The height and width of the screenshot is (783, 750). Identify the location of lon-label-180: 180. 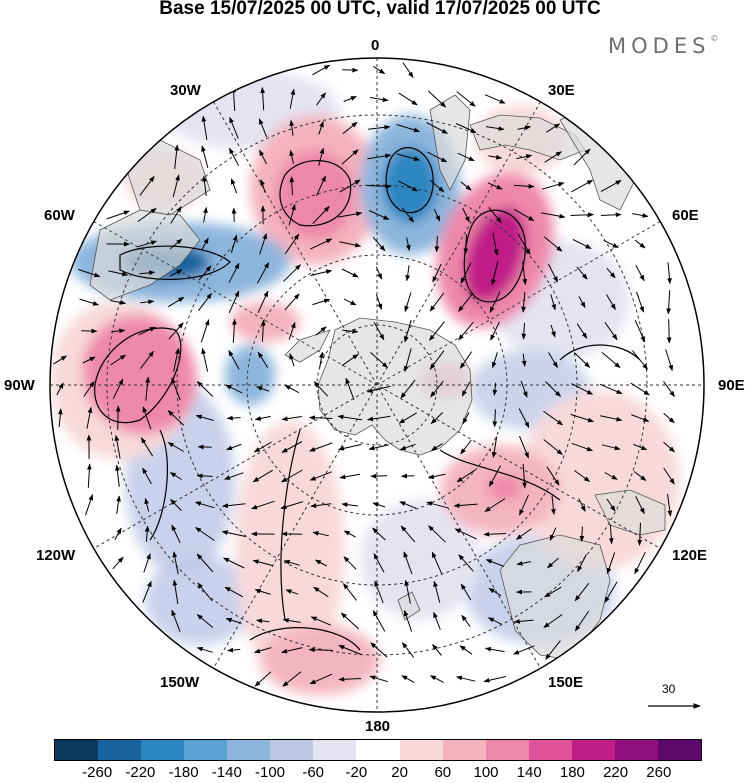
(378, 726).